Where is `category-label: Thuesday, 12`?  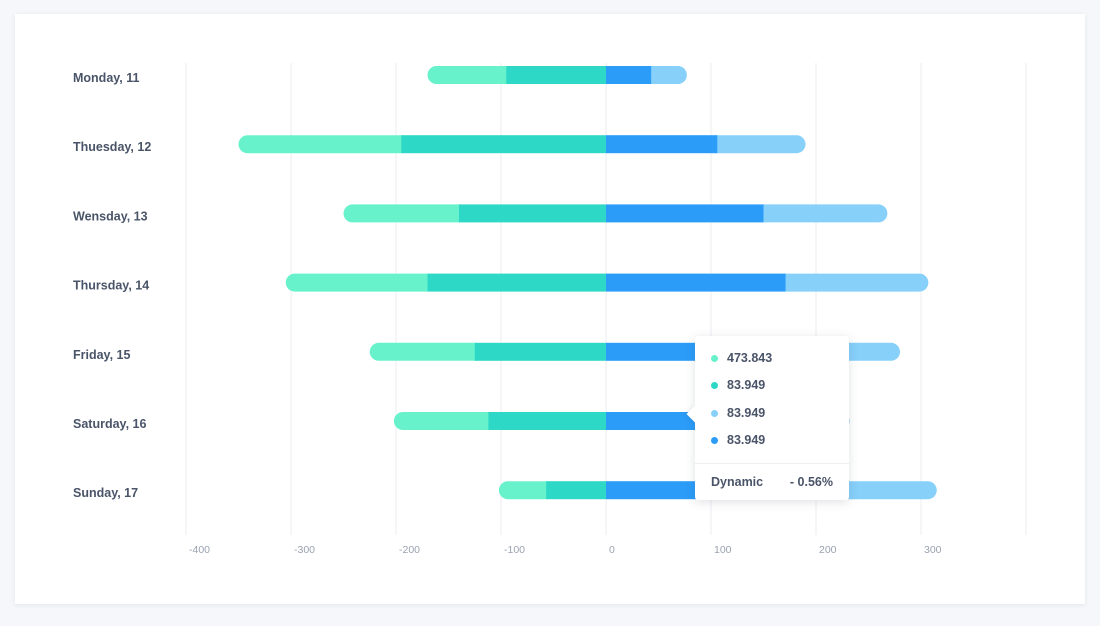
category-label: Thuesday, 12 is located at coordinates (112, 147).